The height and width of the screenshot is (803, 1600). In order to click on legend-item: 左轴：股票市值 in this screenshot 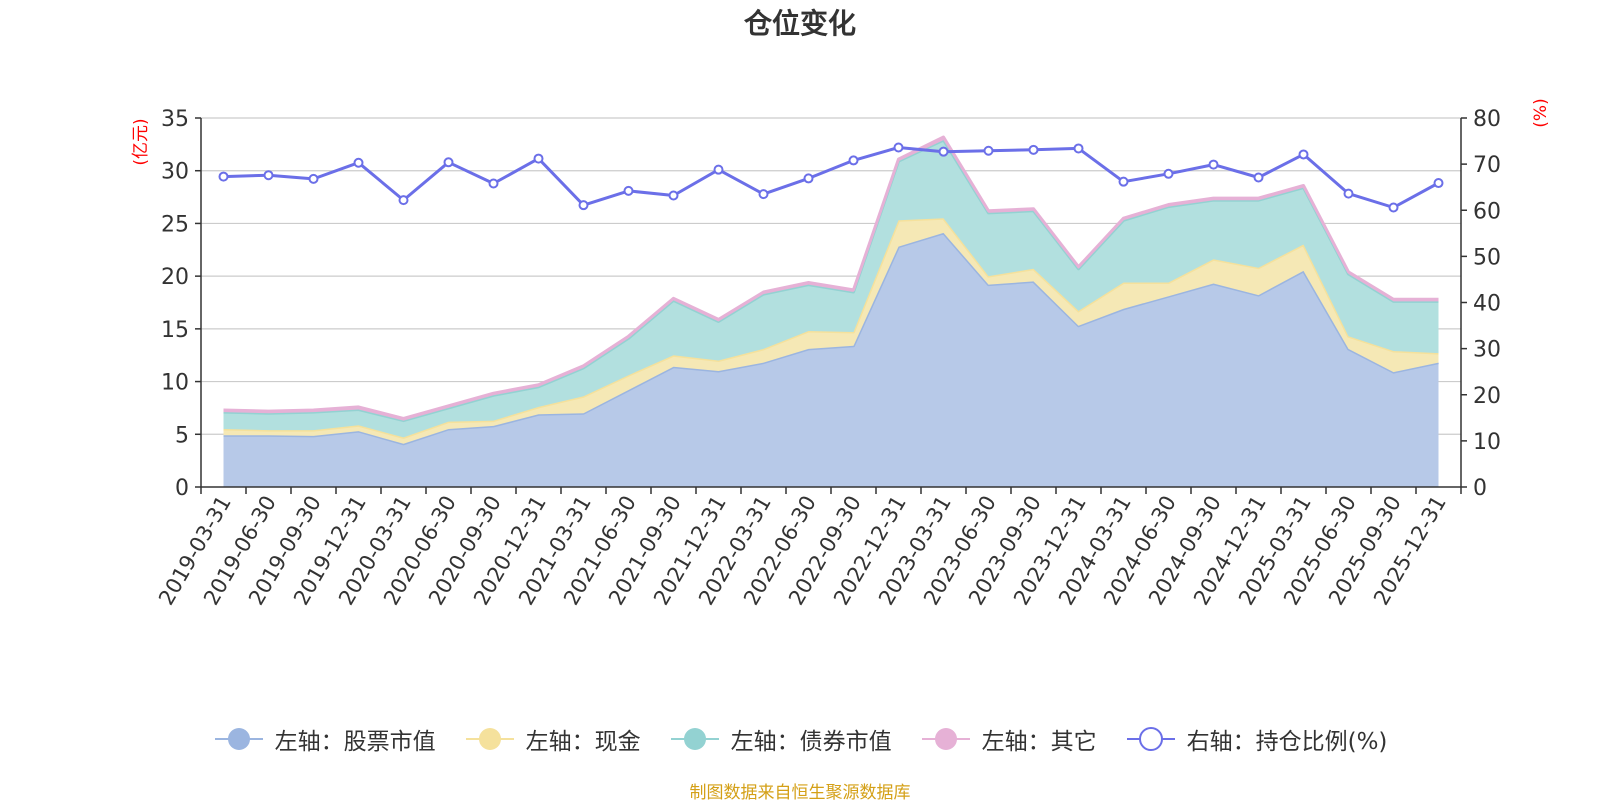, I will do `click(324, 739)`.